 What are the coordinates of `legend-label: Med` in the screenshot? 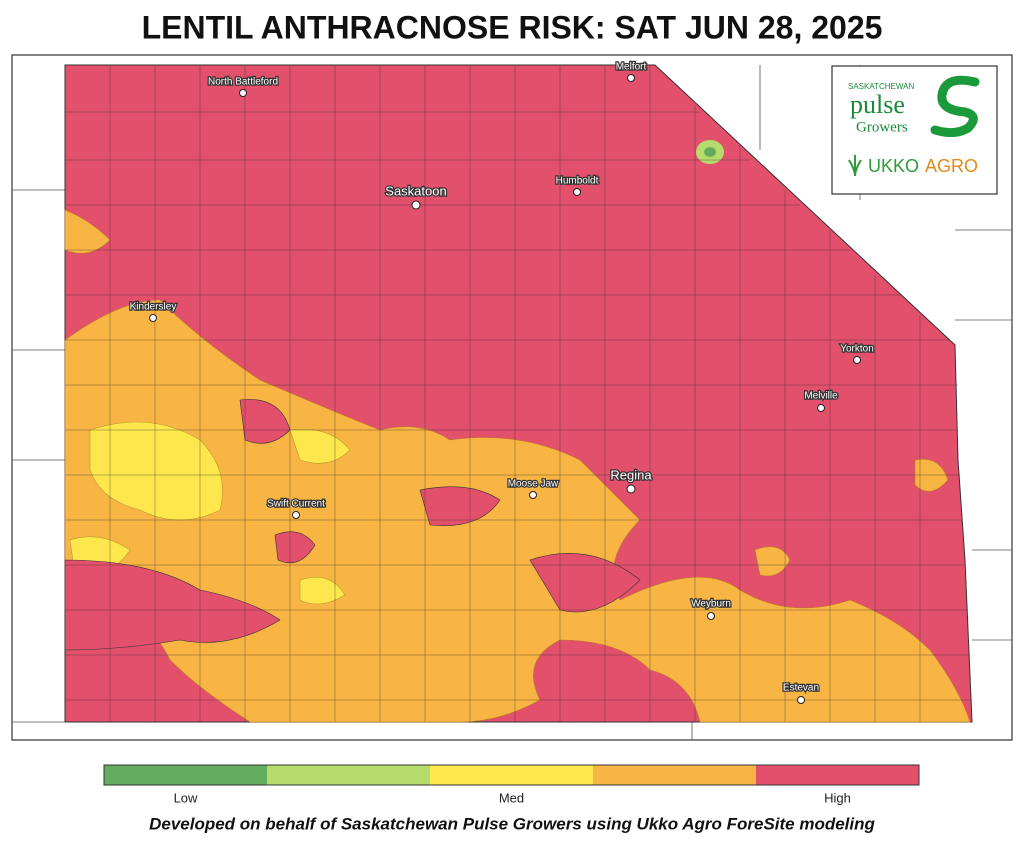 It's located at (511, 797).